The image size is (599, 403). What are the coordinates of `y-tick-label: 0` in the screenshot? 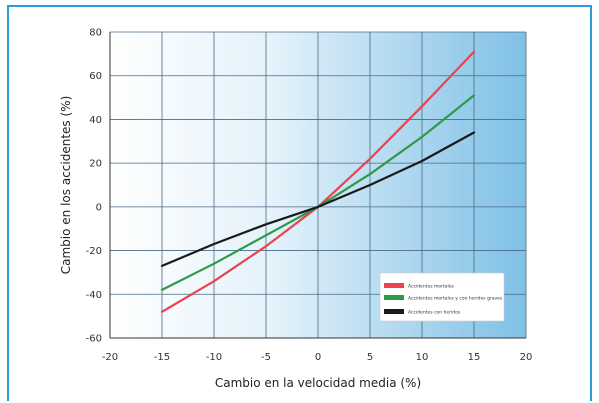 It's located at (99, 207).